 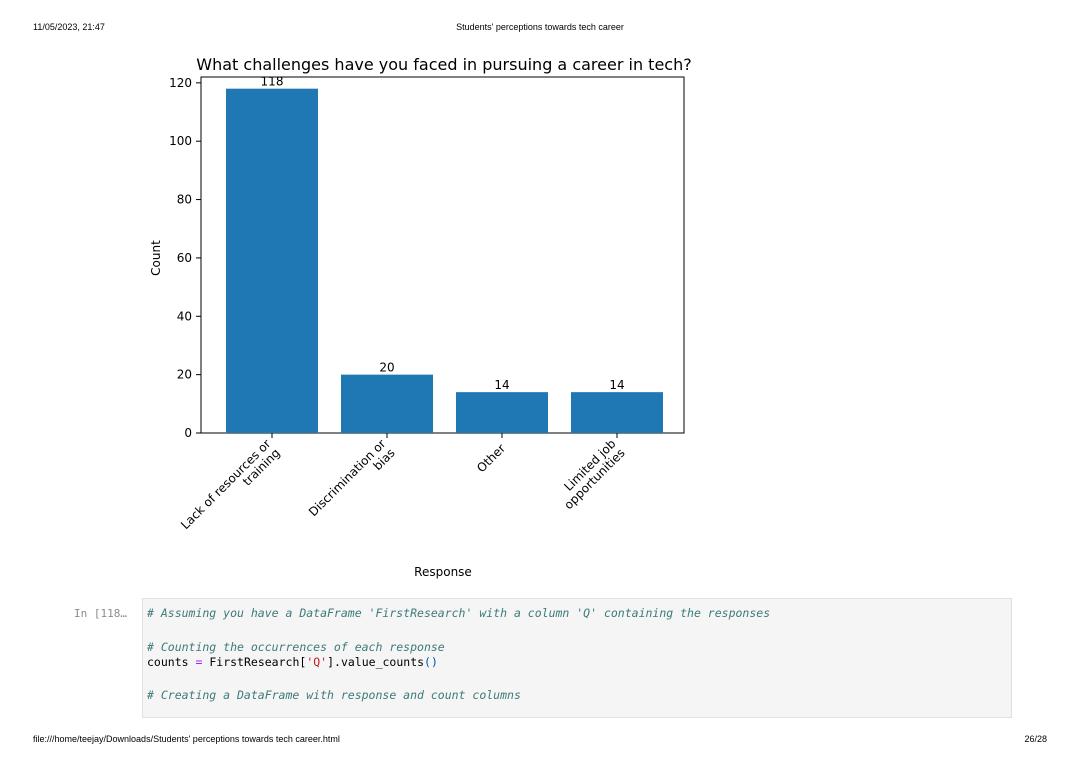 What do you see at coordinates (272, 82) in the screenshot?
I see `bar-value-label: 118` at bounding box center [272, 82].